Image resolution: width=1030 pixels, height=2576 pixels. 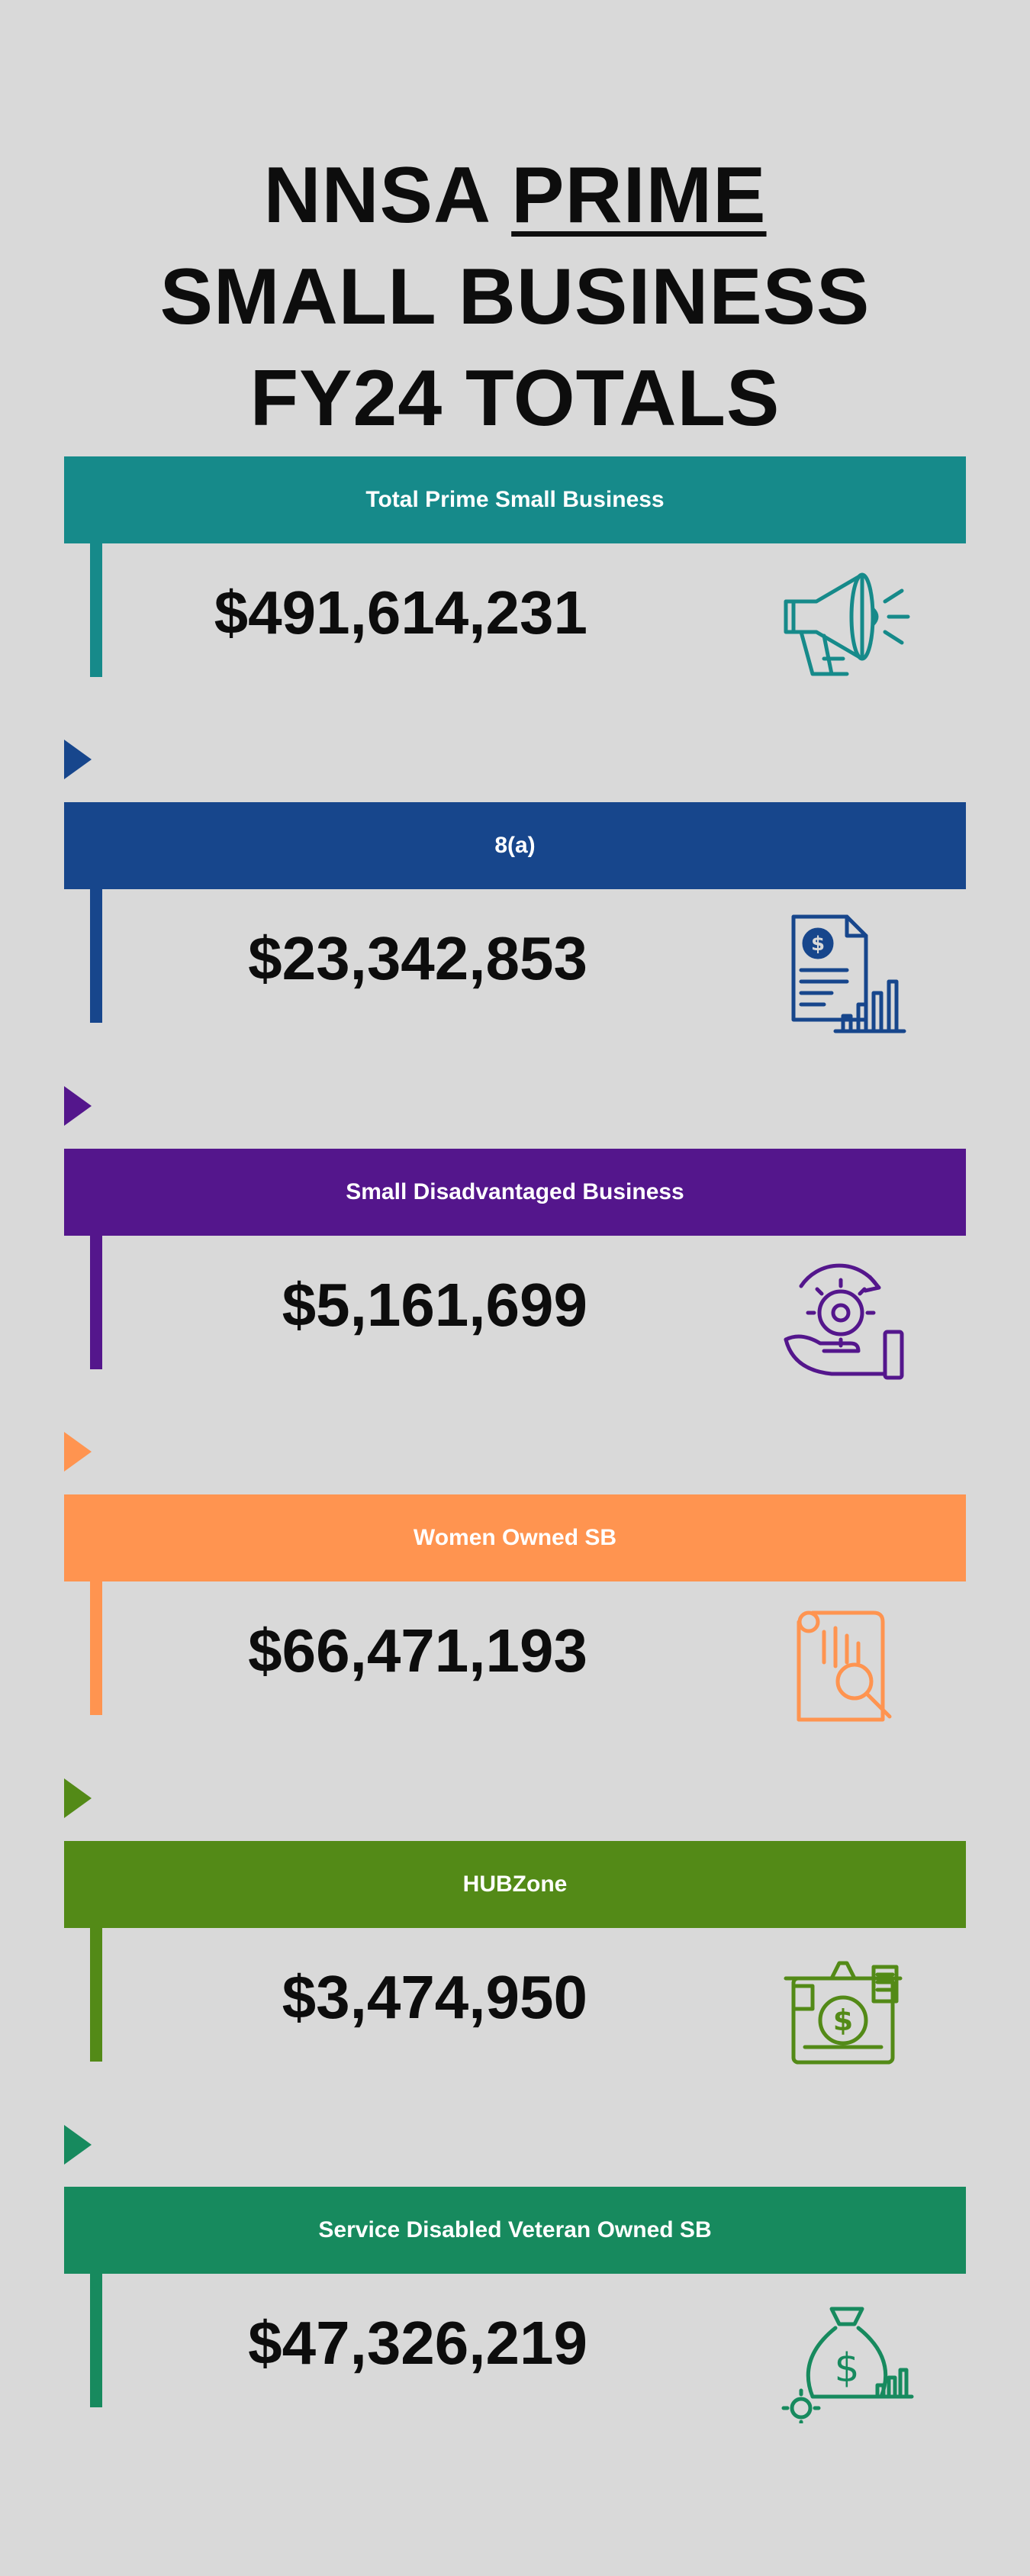 I want to click on title-line-3: FY24 TOTALS, so click(x=515, y=399).